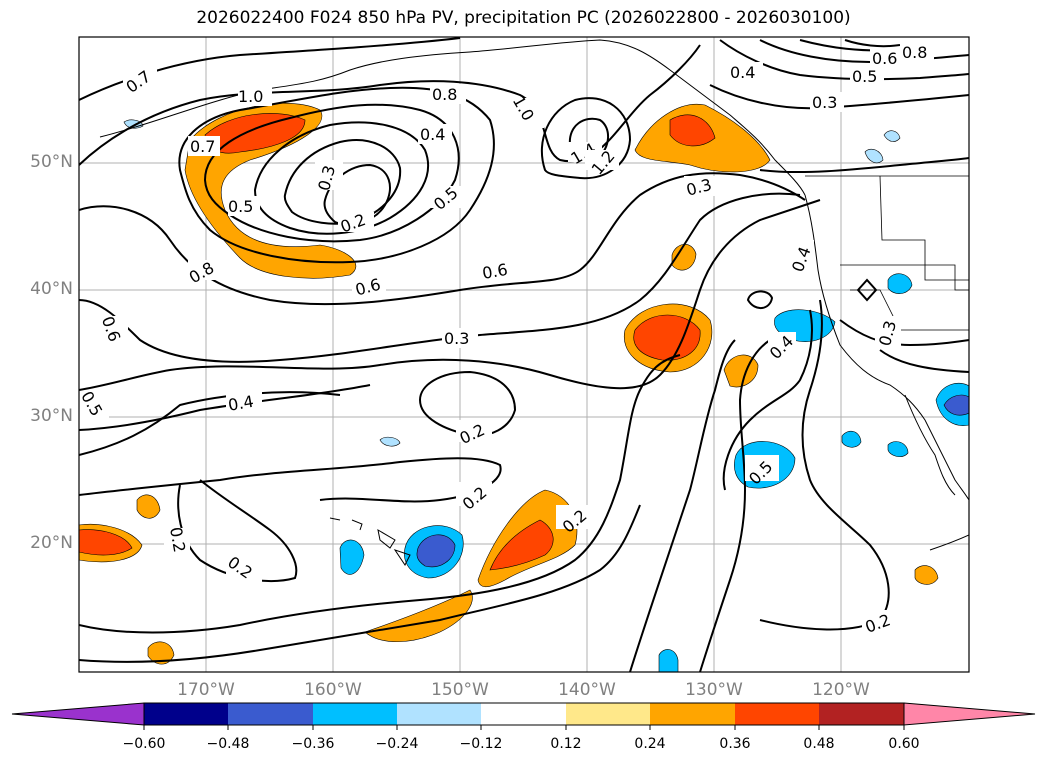 This screenshot has width=1047, height=765. Describe the element at coordinates (51, 289) in the screenshot. I see `latitude-label: 40°N` at that location.